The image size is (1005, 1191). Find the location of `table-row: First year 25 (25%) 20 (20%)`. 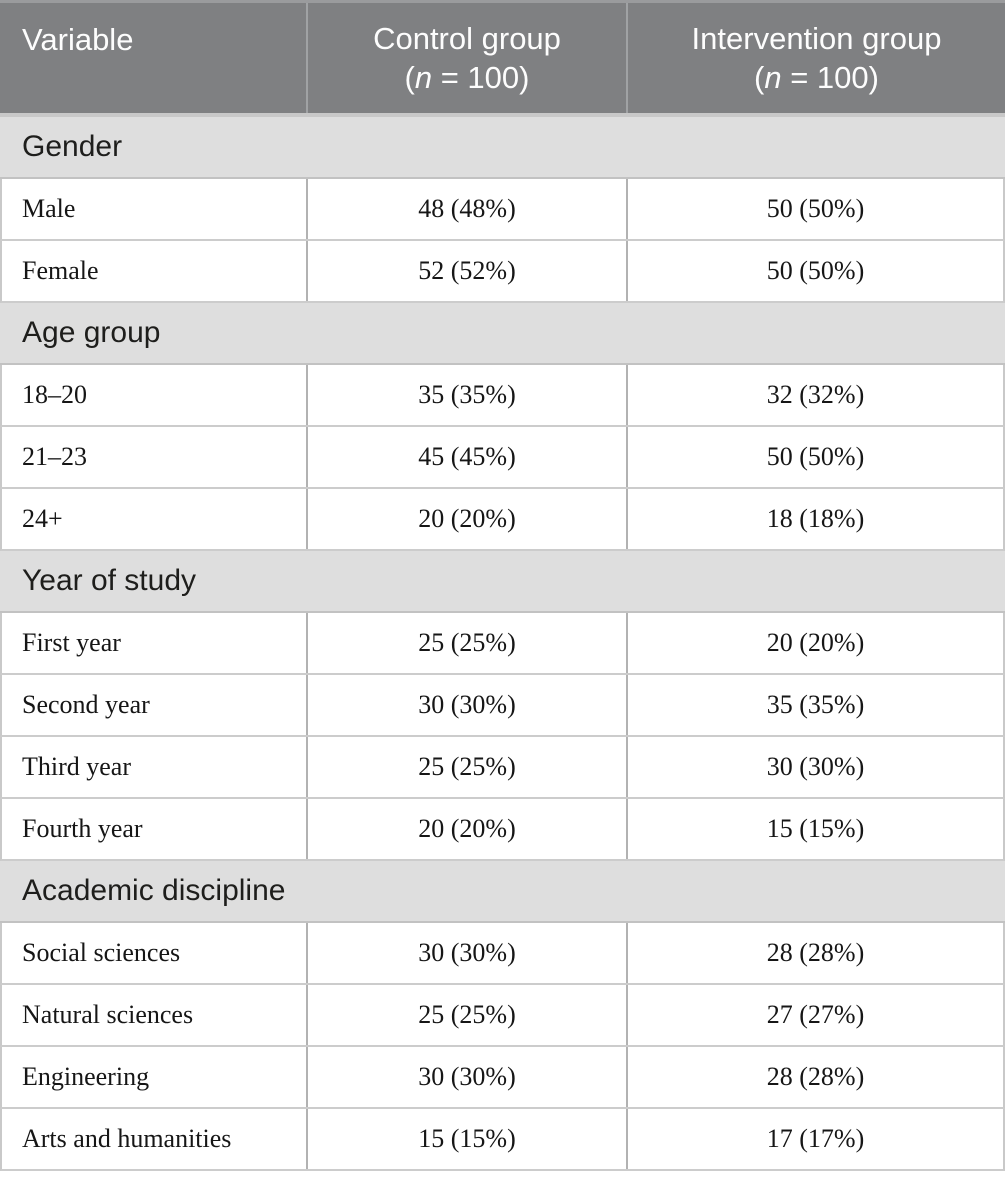

table-row: First year 25 (25%) 20 (20%) is located at coordinates (502, 644).